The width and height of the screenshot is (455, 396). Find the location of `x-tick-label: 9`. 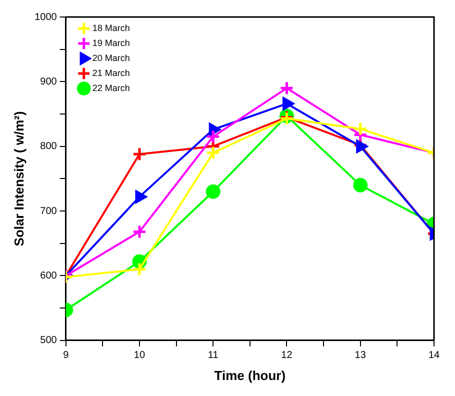

x-tick-label: 9 is located at coordinates (66, 356).